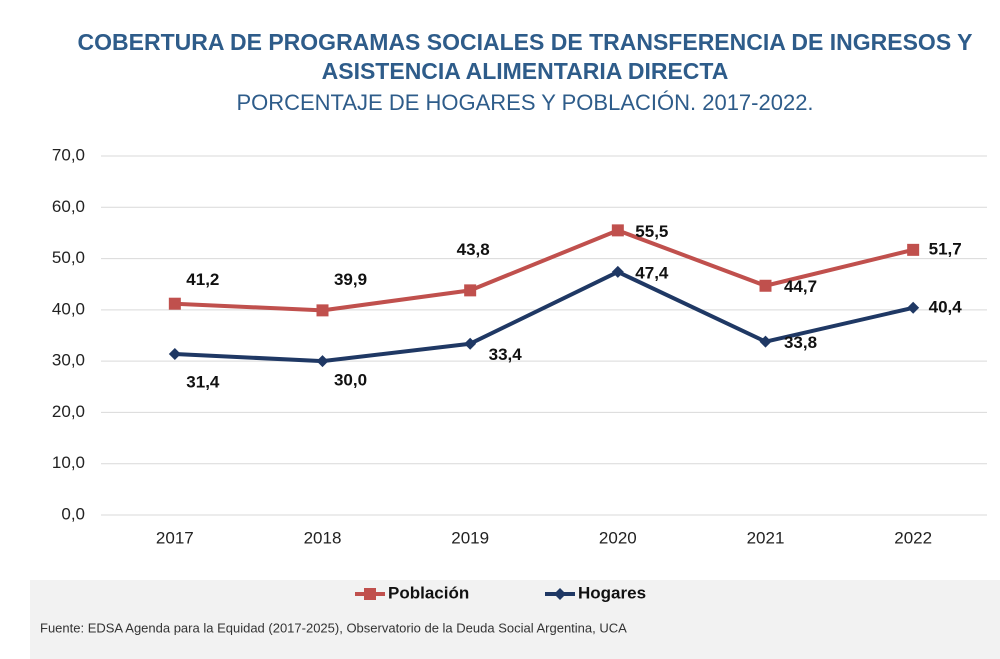  What do you see at coordinates (68, 154) in the screenshot?
I see `y-tick-label: 70,0` at bounding box center [68, 154].